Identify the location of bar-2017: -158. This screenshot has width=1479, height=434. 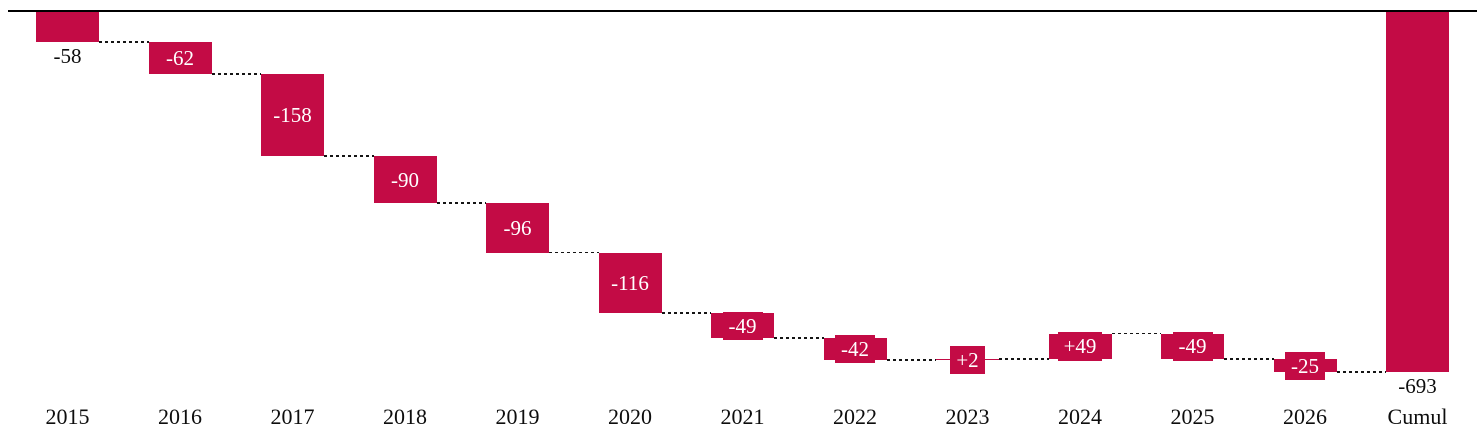
(292, 115).